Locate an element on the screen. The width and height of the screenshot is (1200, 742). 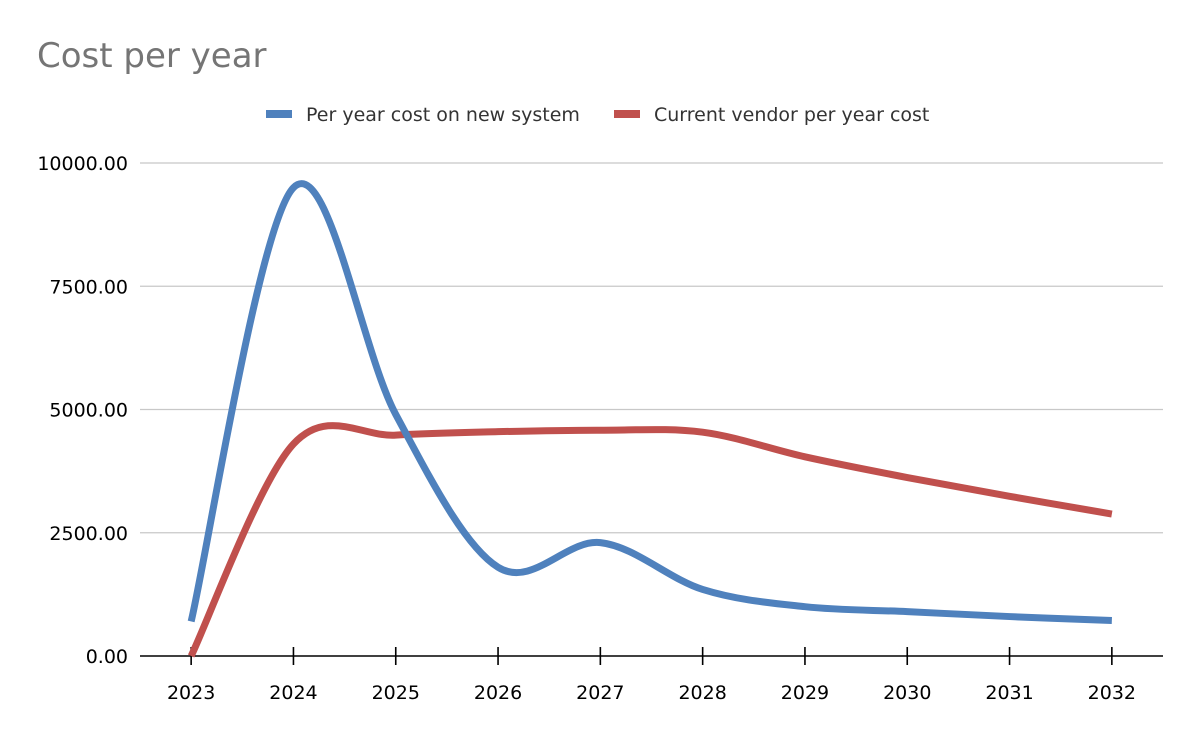
y-tick-label: 2500.00 is located at coordinates (88, 534).